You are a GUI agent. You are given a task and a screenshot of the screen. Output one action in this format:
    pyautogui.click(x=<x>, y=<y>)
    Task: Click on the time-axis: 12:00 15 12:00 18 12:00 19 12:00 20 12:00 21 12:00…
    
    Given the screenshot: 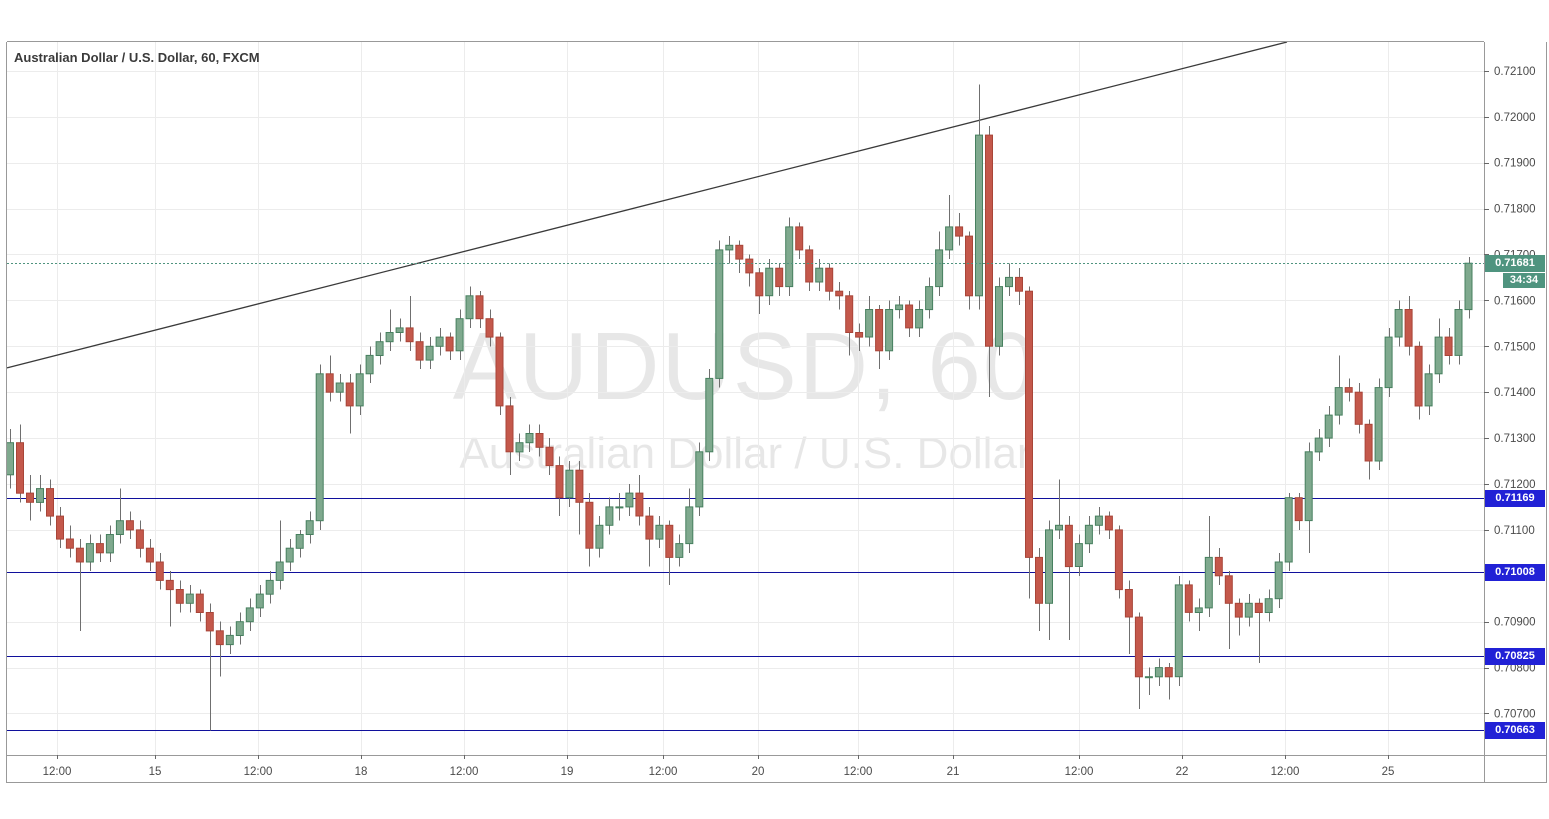 What is the action you would take?
    pyautogui.click(x=719, y=766)
    